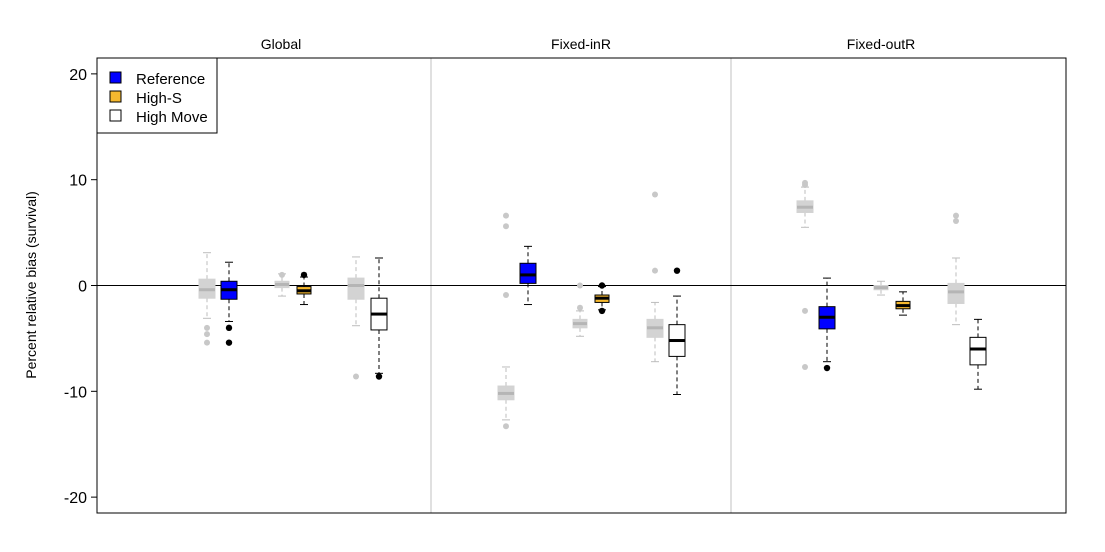 The image size is (1105, 552). What do you see at coordinates (78, 181) in the screenshot?
I see `y-tick-label: 10` at bounding box center [78, 181].